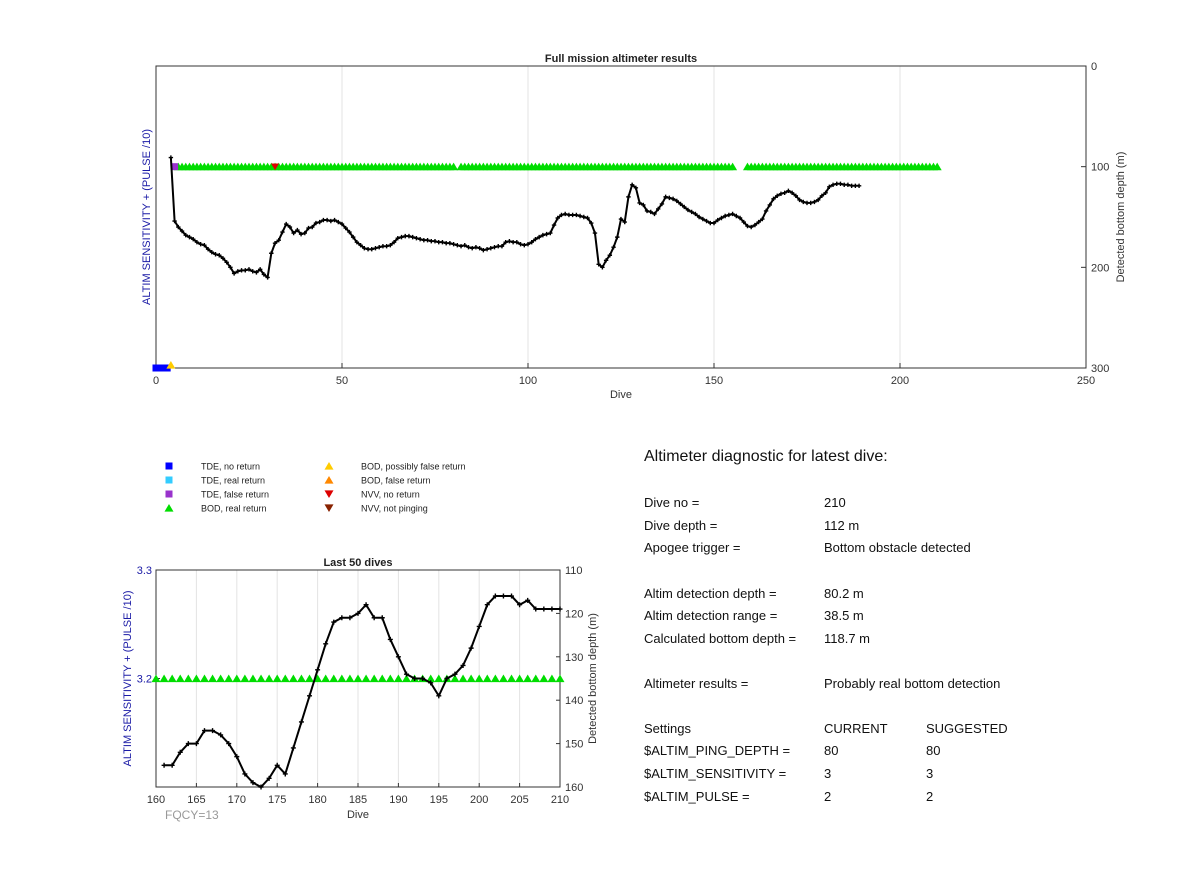  Describe the element at coordinates (847, 638) in the screenshot. I see `diagnostic-value: 118.7 m` at that location.